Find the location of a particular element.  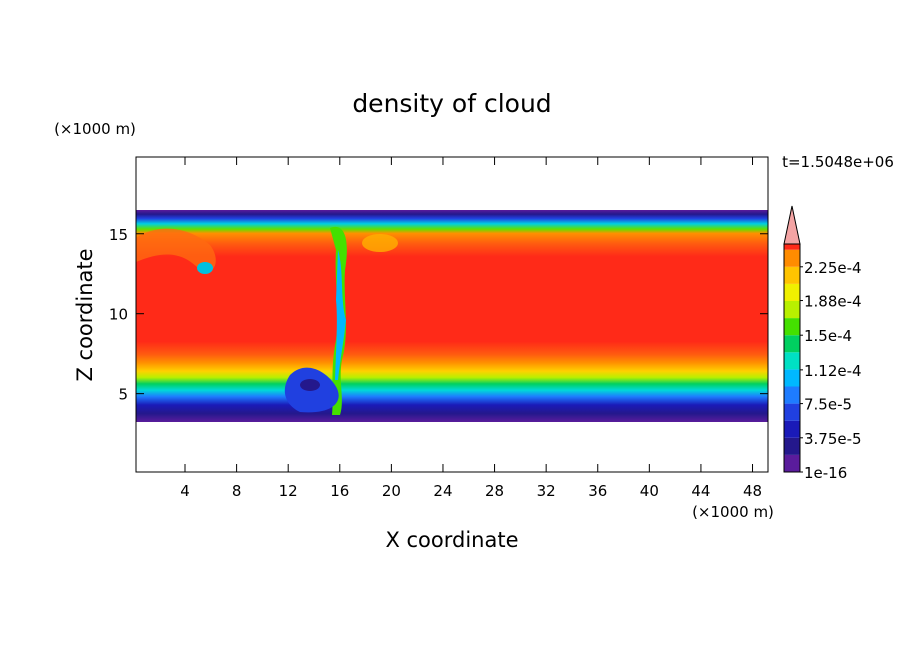

x-tick-label: 44 is located at coordinates (700, 491).